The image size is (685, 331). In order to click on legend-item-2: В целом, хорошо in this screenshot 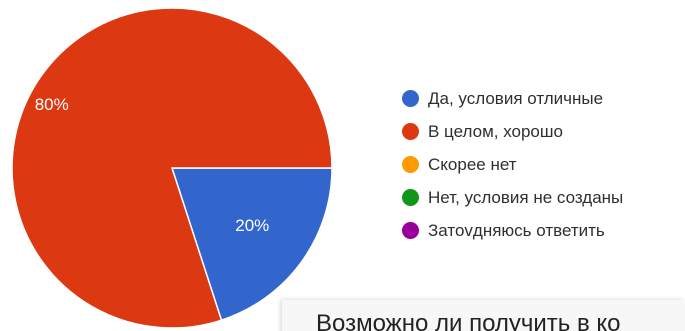, I will do `click(512, 131)`.